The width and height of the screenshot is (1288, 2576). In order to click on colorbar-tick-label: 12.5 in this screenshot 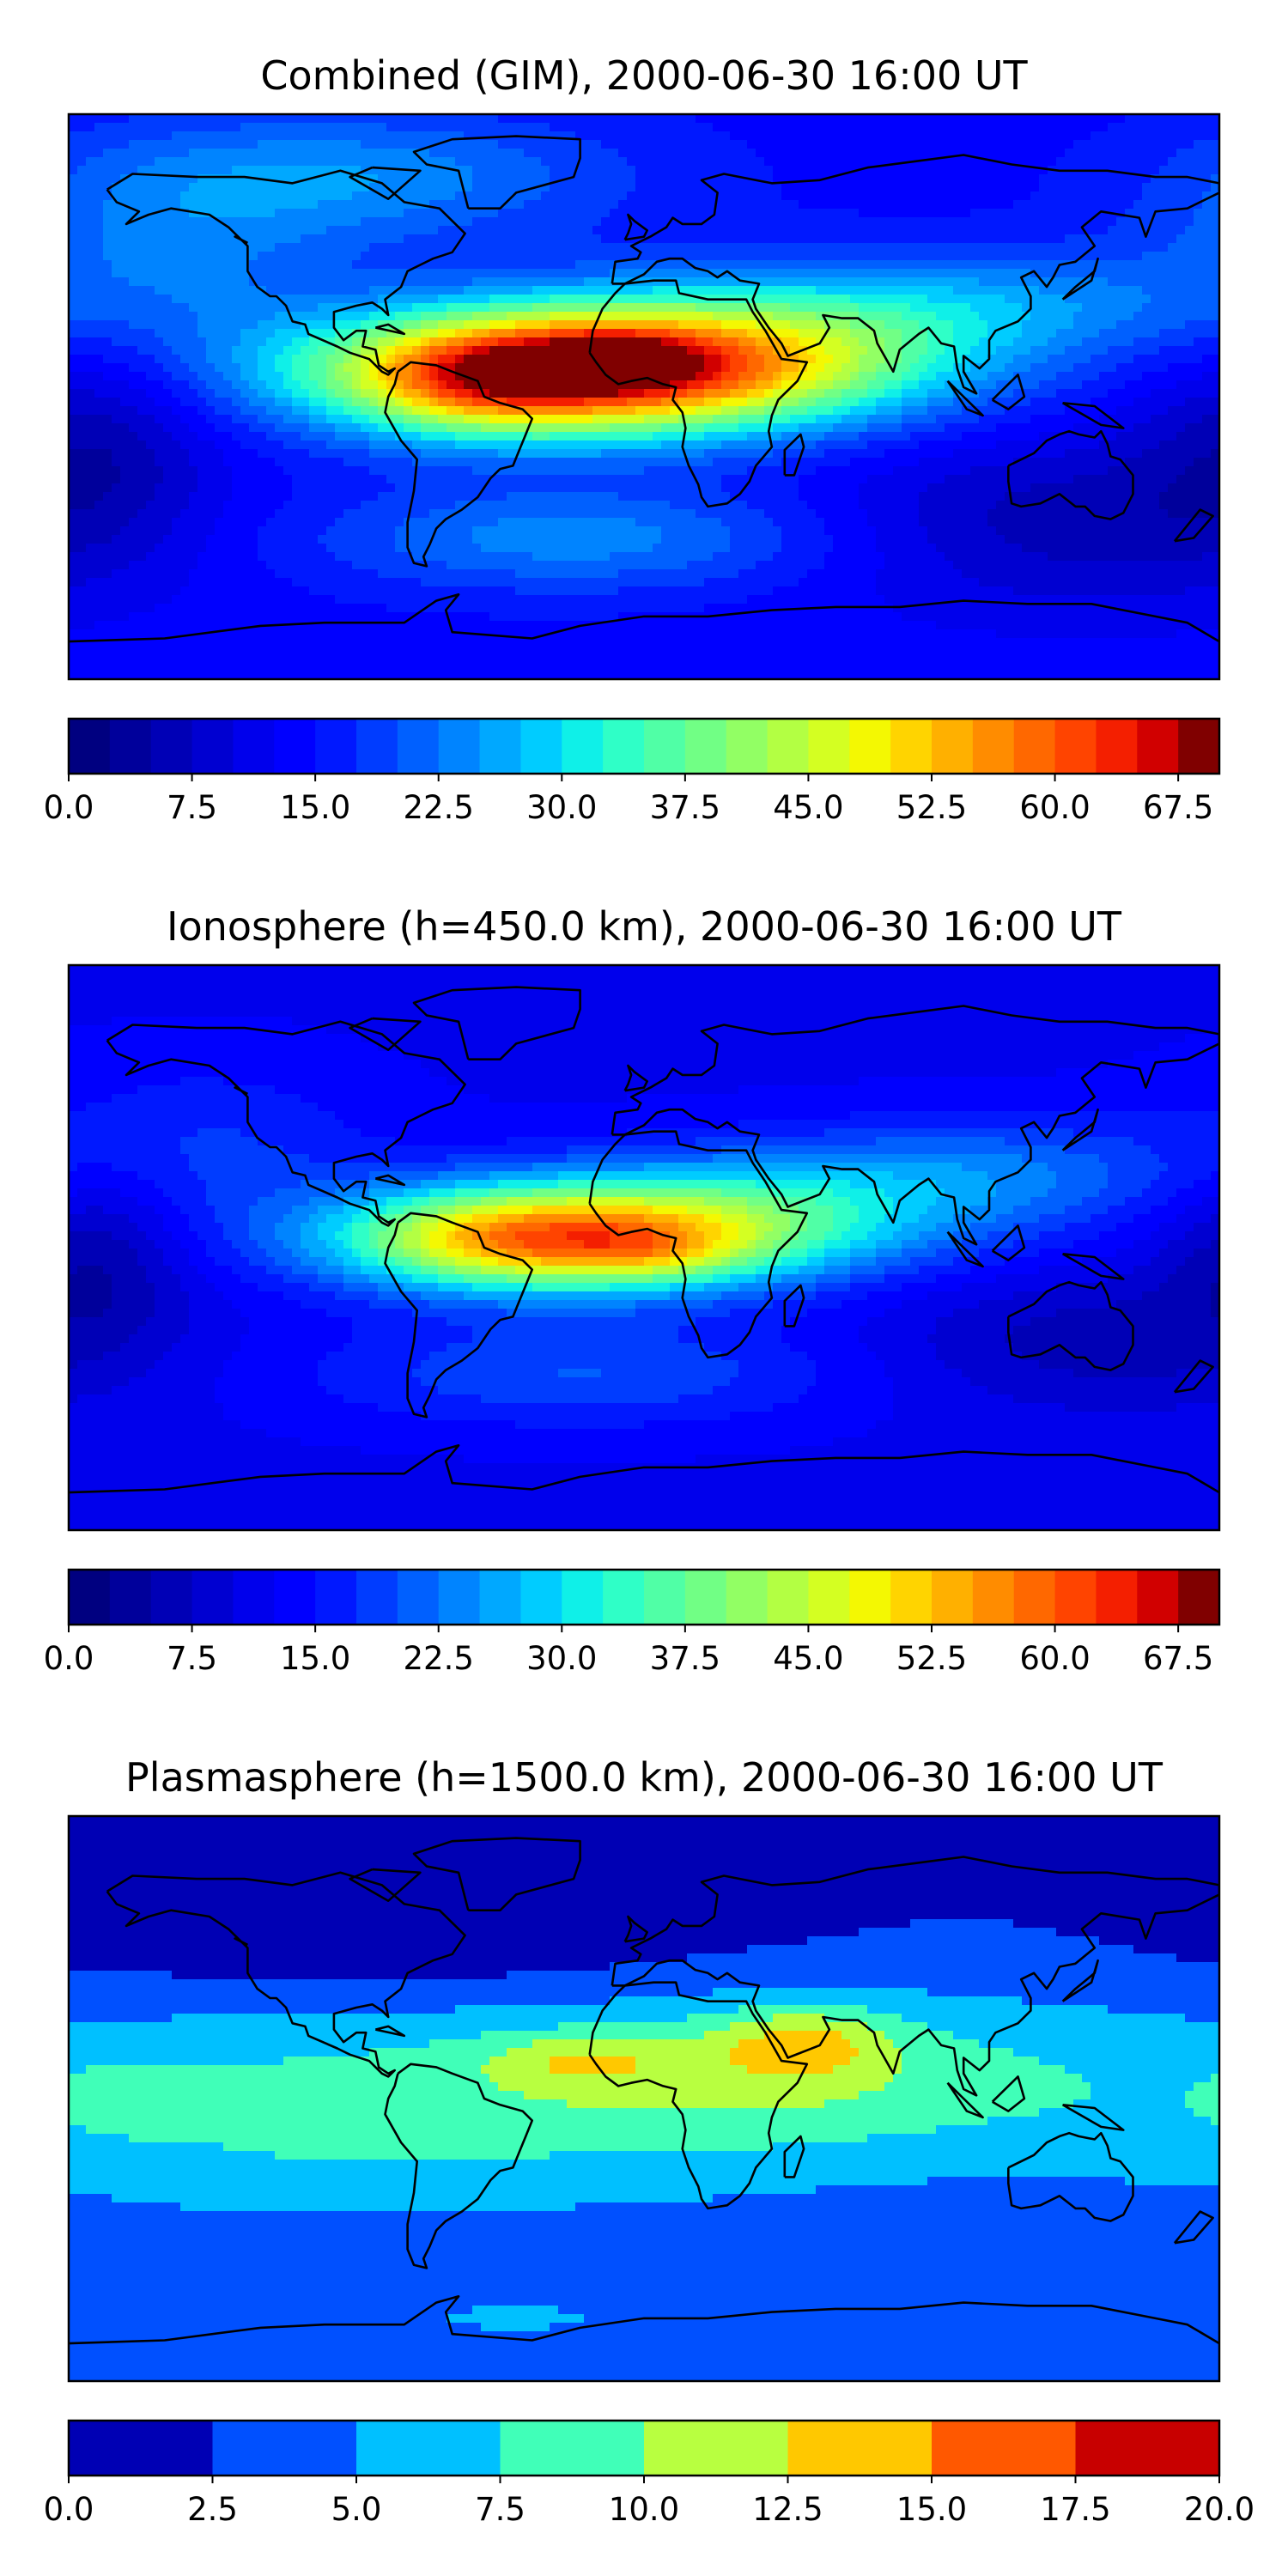, I will do `click(788, 2509)`.